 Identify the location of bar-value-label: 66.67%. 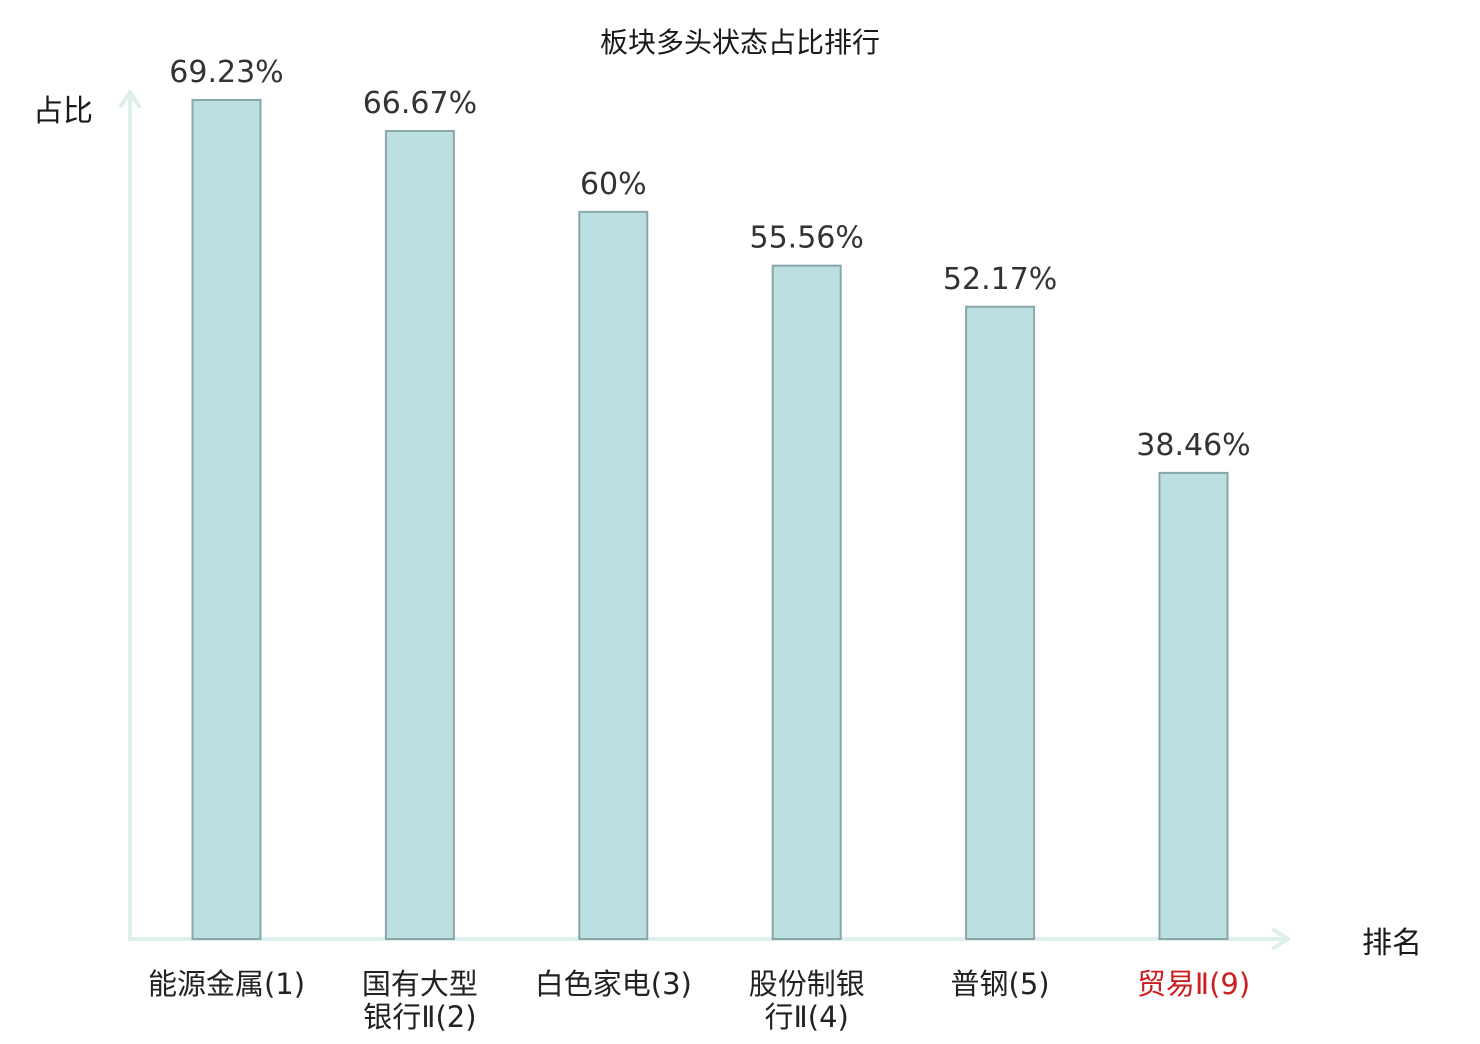
(420, 103).